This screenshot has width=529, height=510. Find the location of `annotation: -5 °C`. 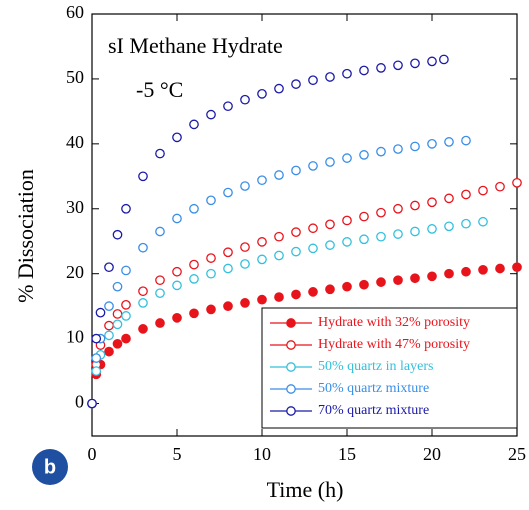

annotation: -5 °C is located at coordinates (159, 89).